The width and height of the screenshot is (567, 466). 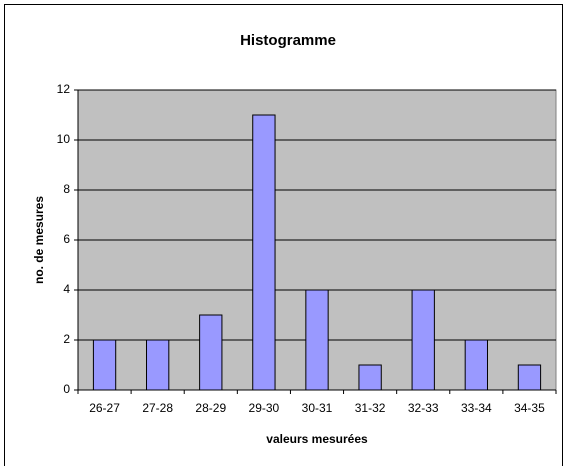 I want to click on y-tick-label: 4, so click(x=66, y=289).